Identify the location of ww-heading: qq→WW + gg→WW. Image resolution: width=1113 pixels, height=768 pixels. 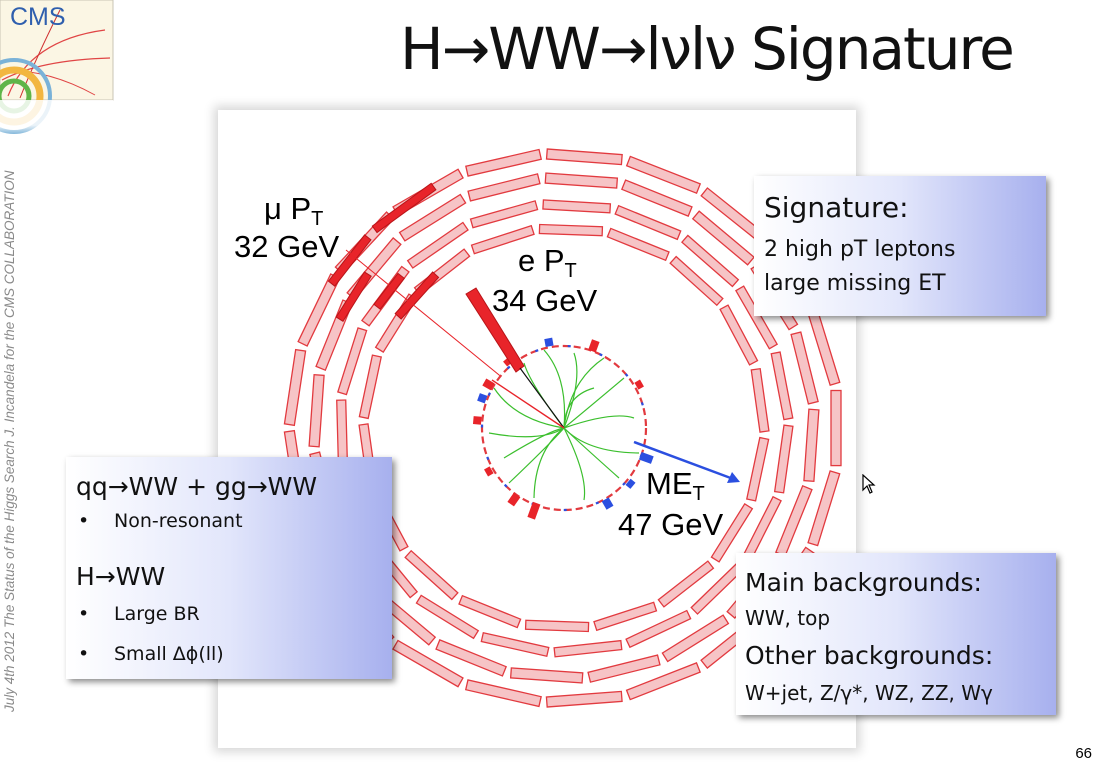
(197, 486).